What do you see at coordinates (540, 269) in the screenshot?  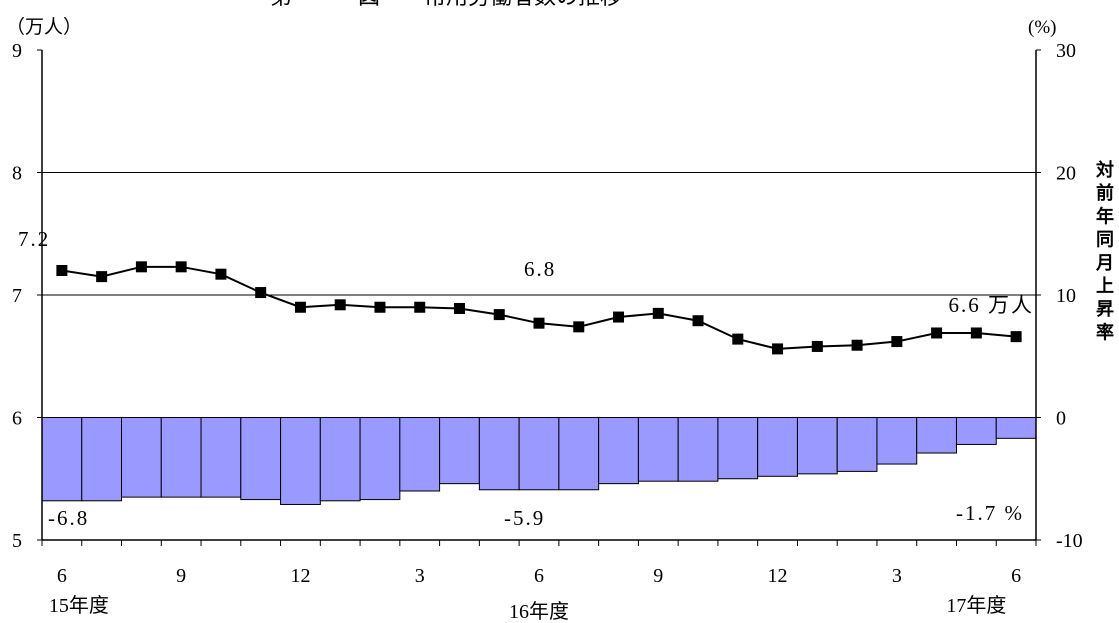 I see `data-label: 6.8` at bounding box center [540, 269].